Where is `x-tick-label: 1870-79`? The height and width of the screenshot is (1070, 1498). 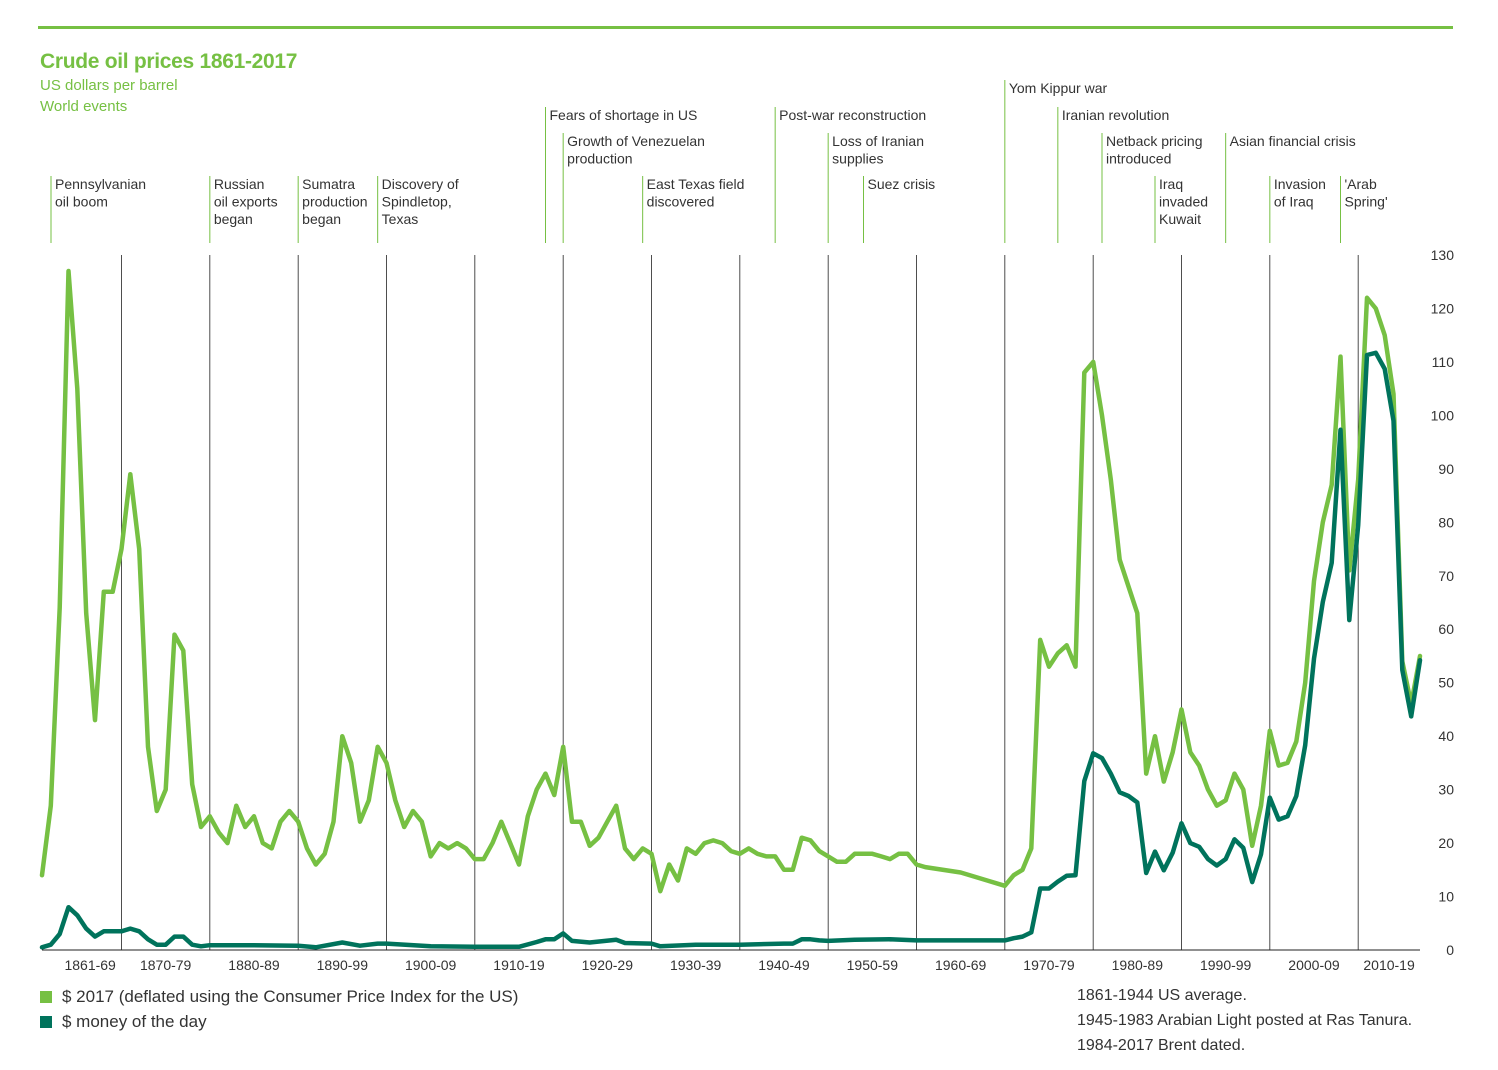 x-tick-label: 1870-79 is located at coordinates (166, 965).